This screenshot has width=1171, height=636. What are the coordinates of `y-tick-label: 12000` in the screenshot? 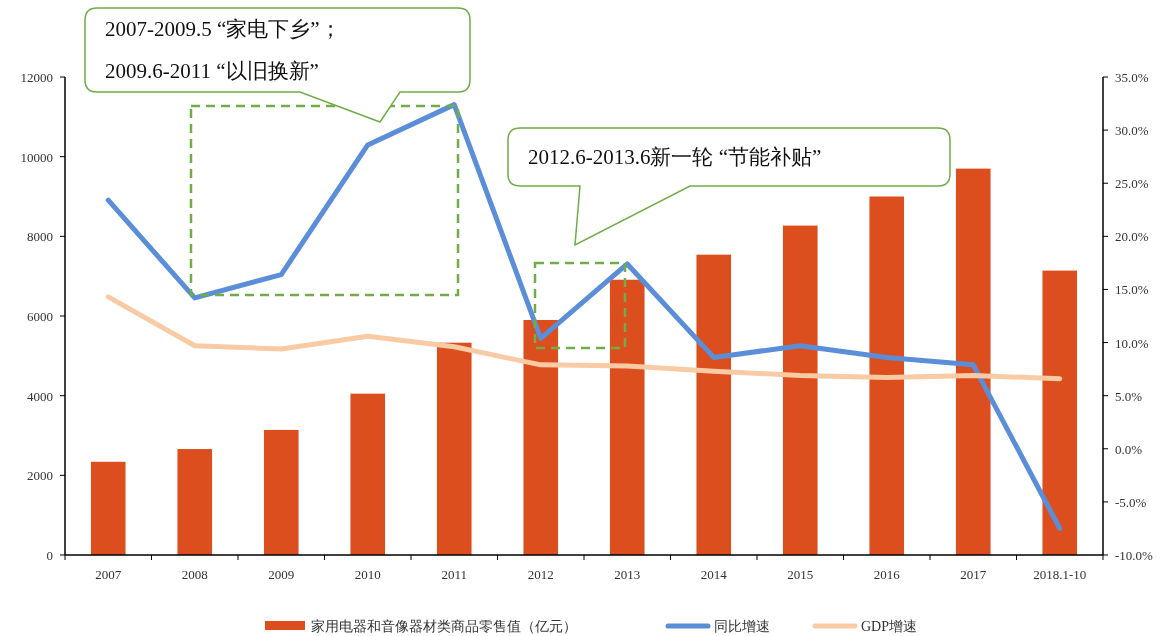 It's located at (36, 77).